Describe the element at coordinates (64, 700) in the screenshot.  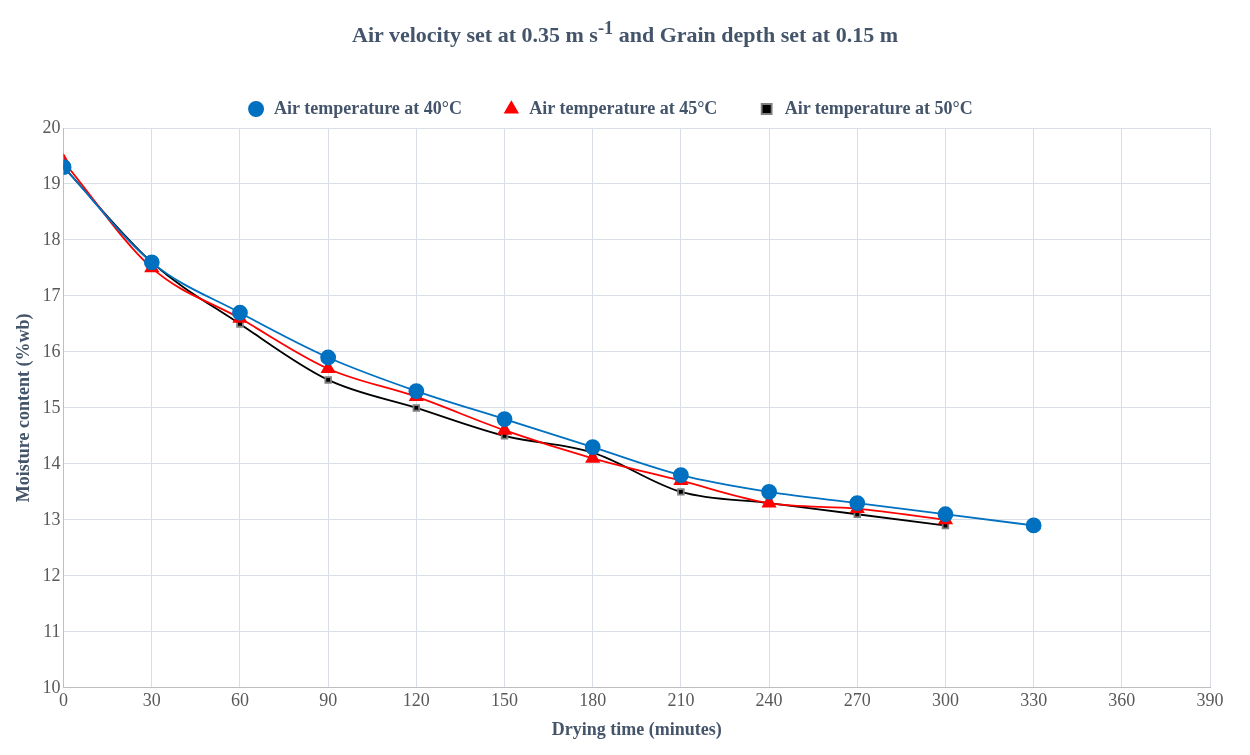
I see `x-tick-label: 0` at that location.